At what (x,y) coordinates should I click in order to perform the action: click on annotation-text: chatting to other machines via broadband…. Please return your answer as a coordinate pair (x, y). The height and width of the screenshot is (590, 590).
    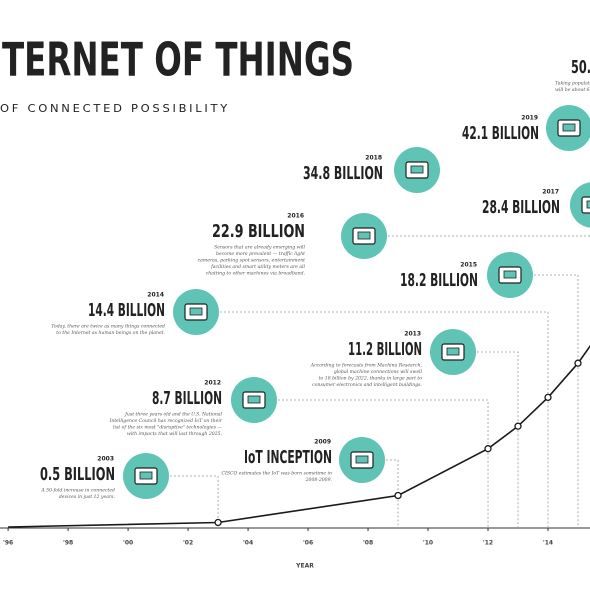
    Looking at the image, I should click on (256, 274).